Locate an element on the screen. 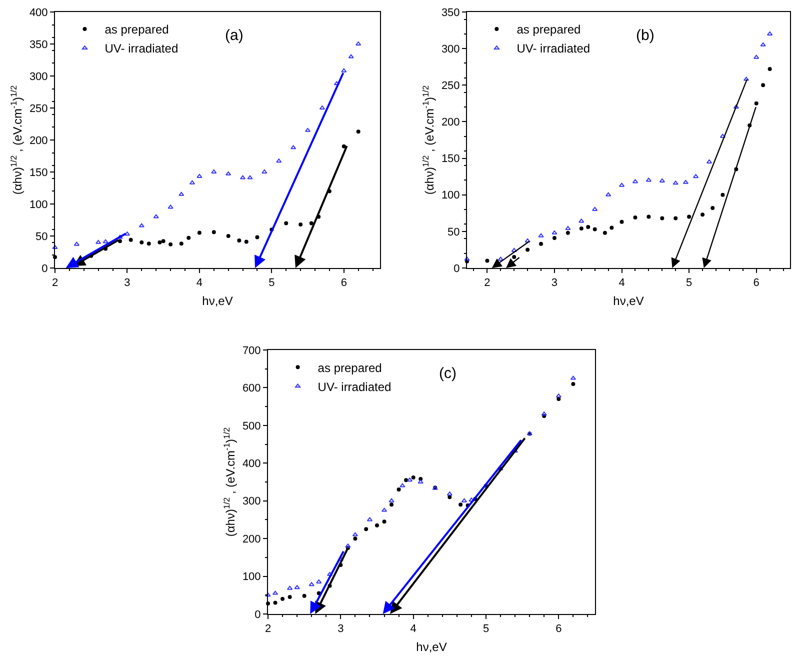 The width and height of the screenshot is (793, 656). text: (b) is located at coordinates (645, 35).